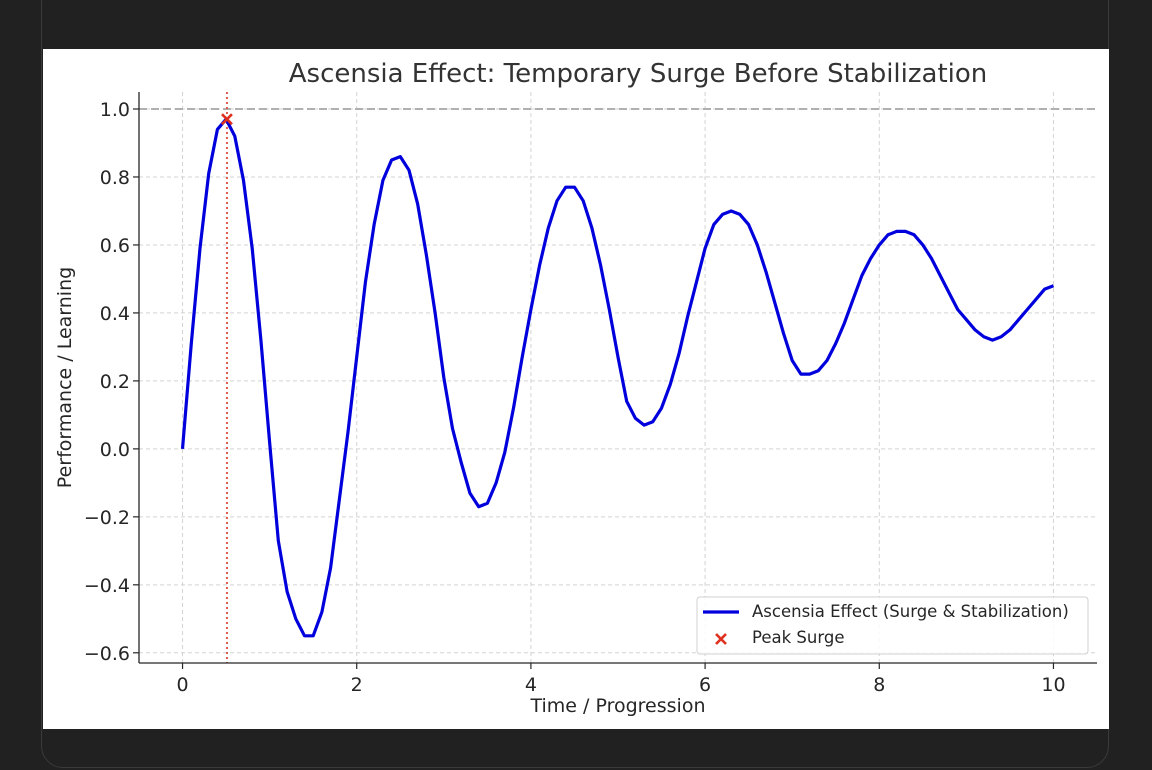  I want to click on y-axis-label: Performance / Learning, so click(65, 377).